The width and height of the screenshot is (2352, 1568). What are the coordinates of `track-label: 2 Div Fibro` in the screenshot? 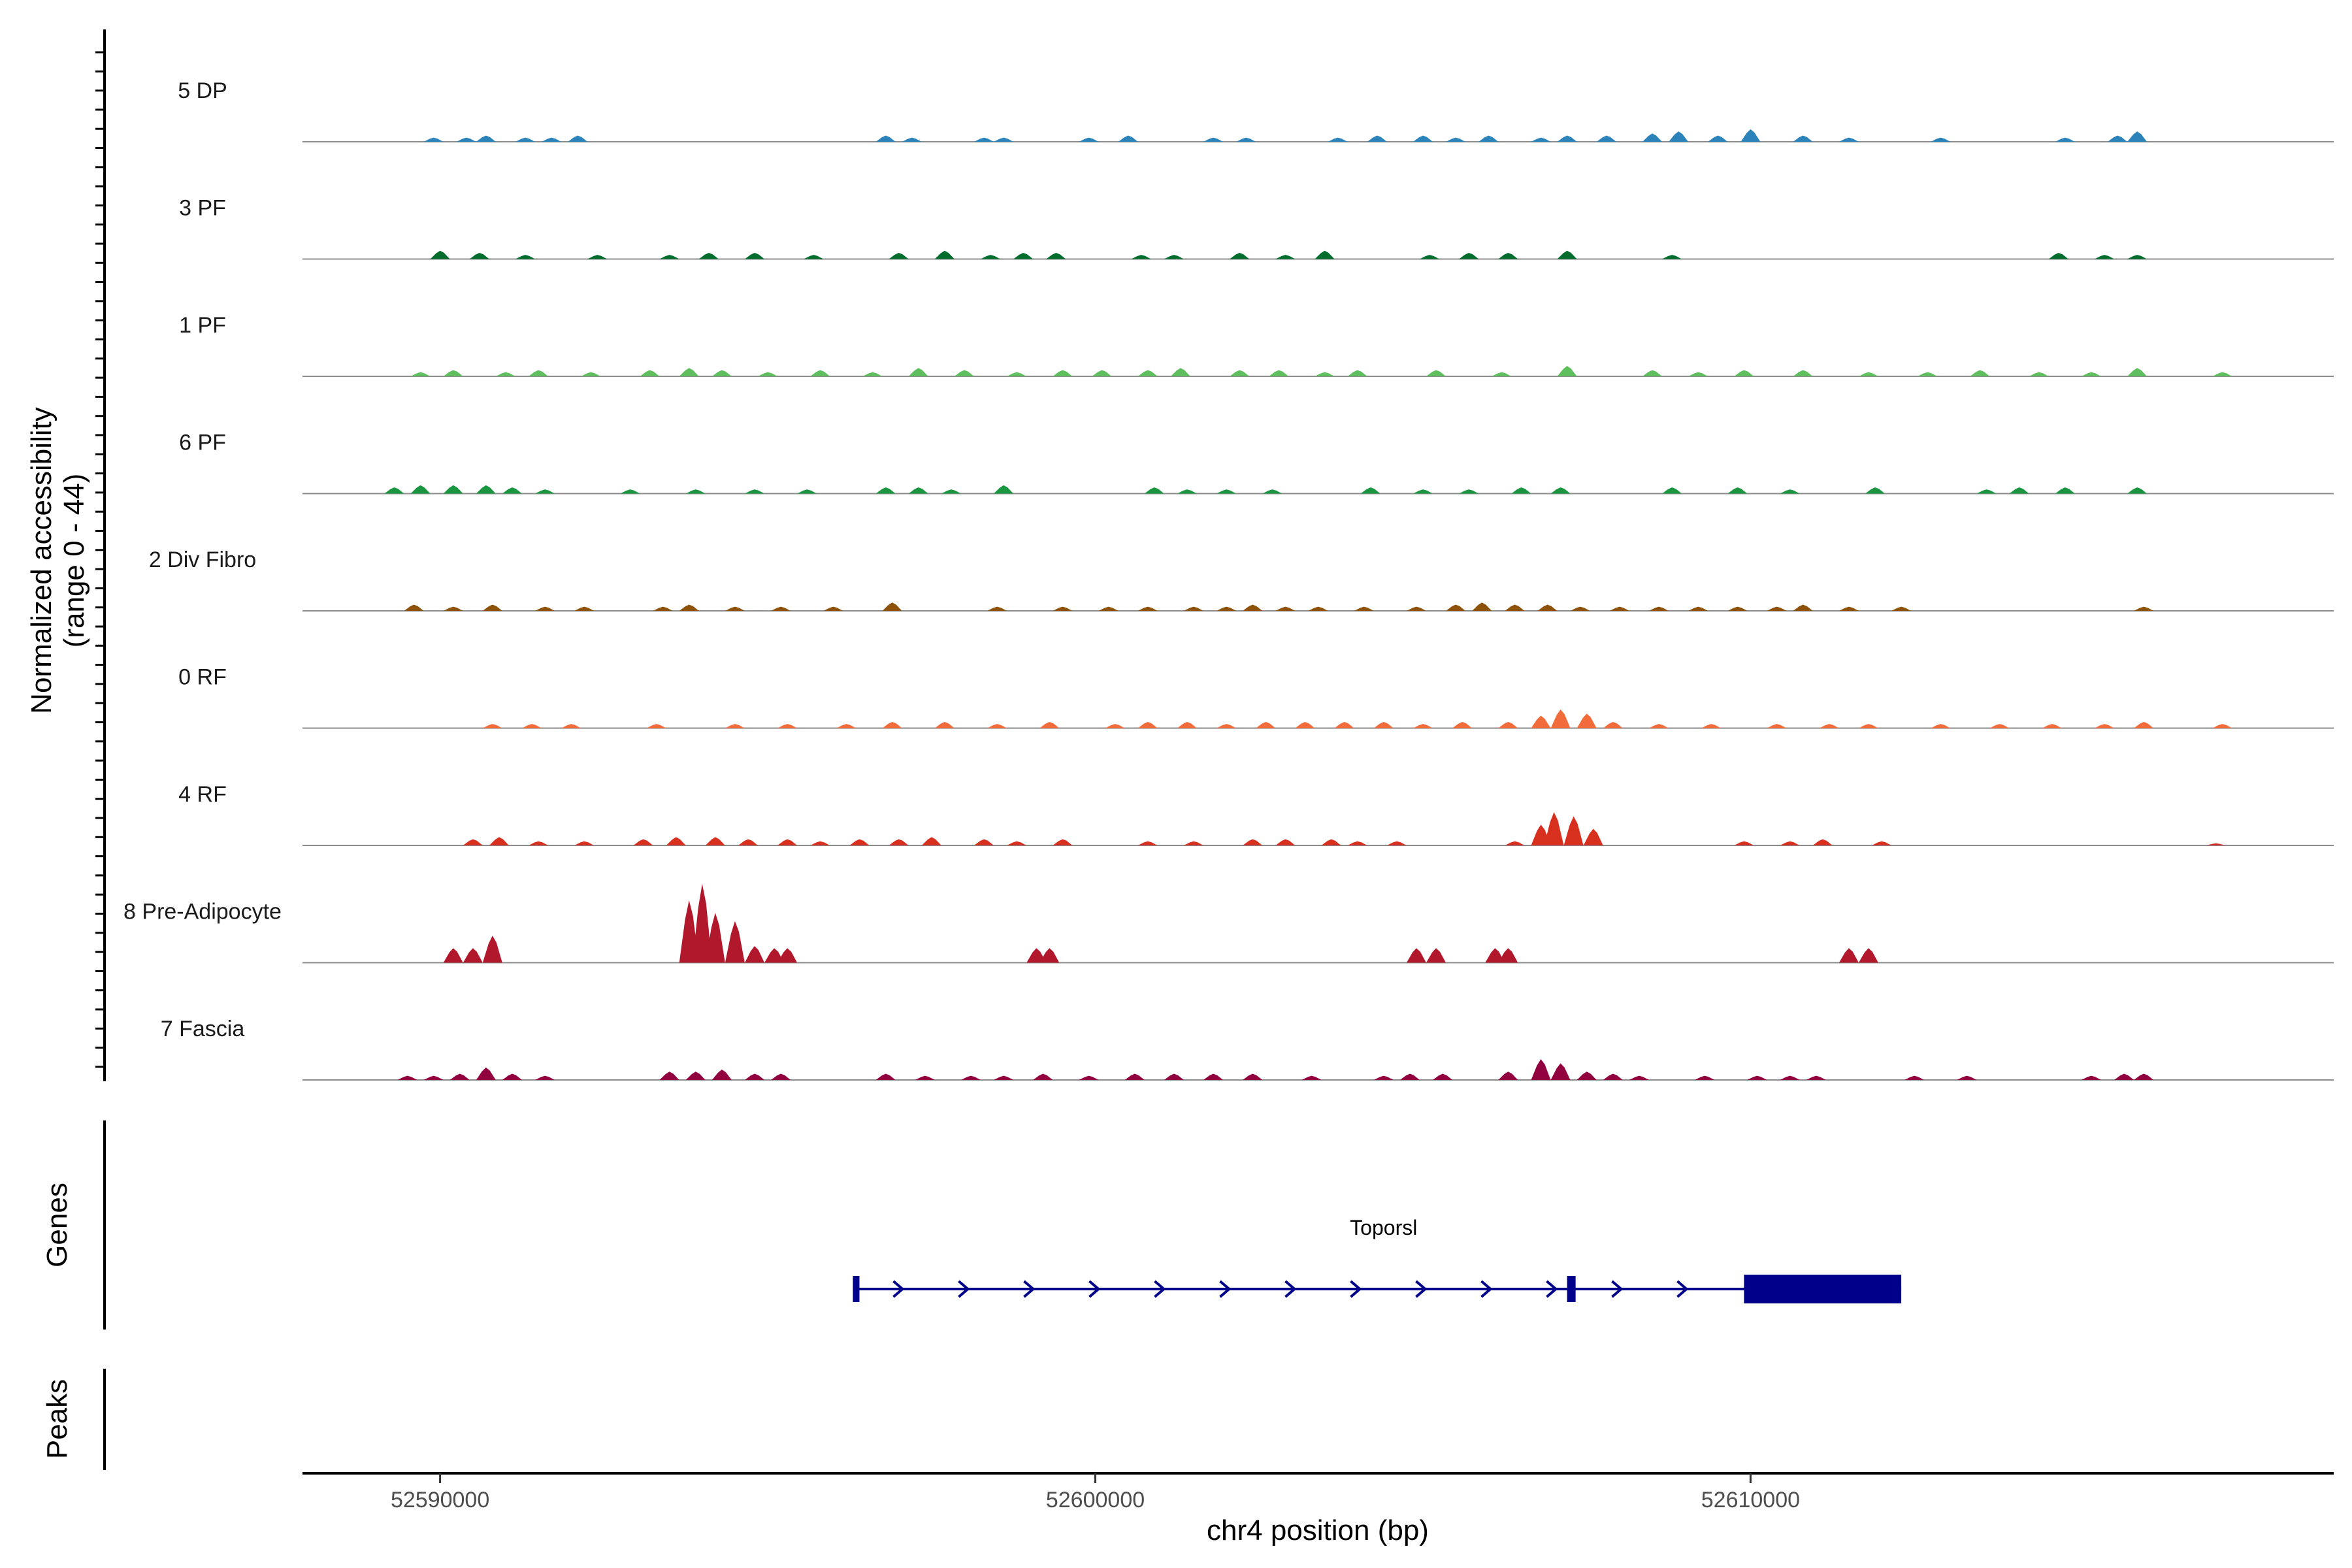 It's located at (202, 559).